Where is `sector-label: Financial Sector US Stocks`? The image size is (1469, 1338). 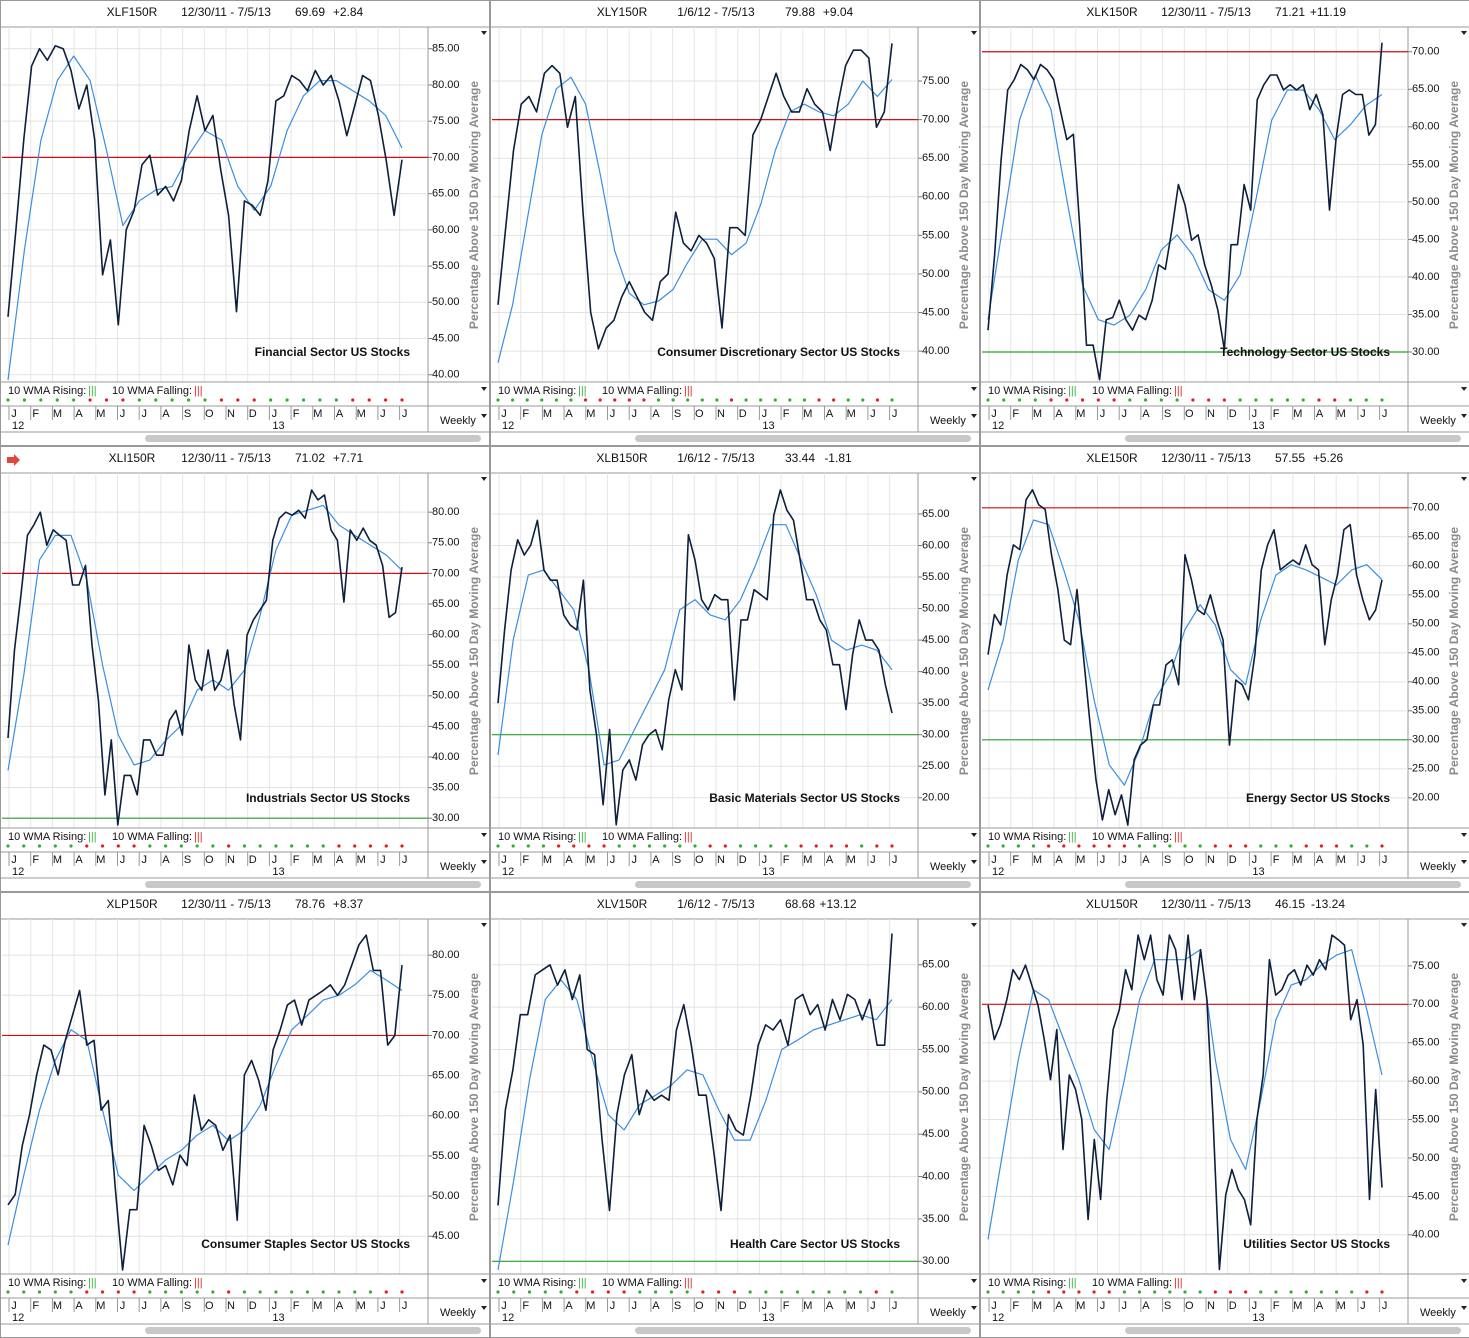 sector-label: Financial Sector US Stocks is located at coordinates (333, 352).